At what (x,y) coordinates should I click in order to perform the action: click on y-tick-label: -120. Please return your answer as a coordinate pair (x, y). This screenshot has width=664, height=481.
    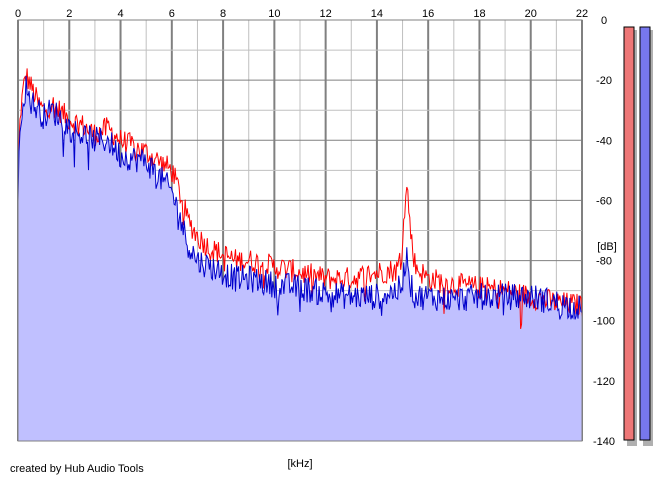
    Looking at the image, I should click on (604, 382).